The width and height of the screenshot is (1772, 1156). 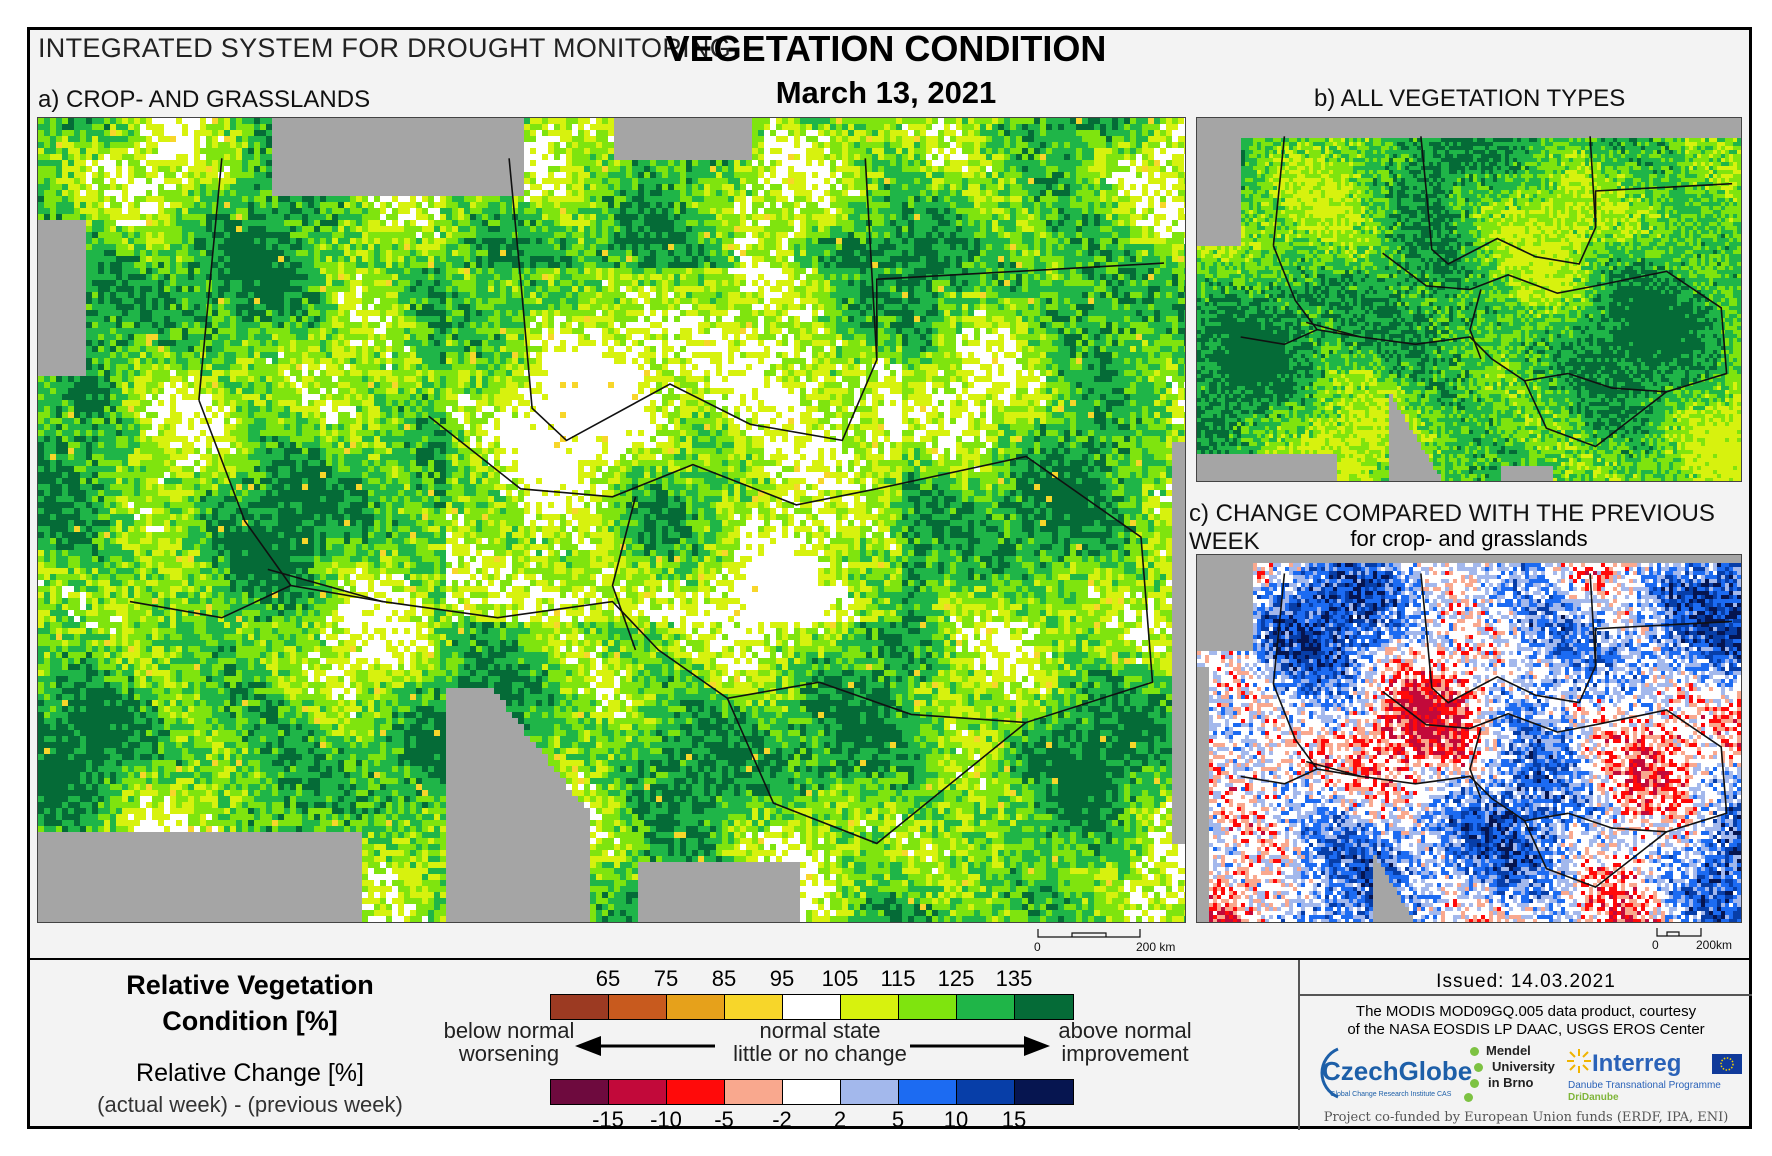 I want to click on rc-tick-label: 15, so click(x=1014, y=1120).